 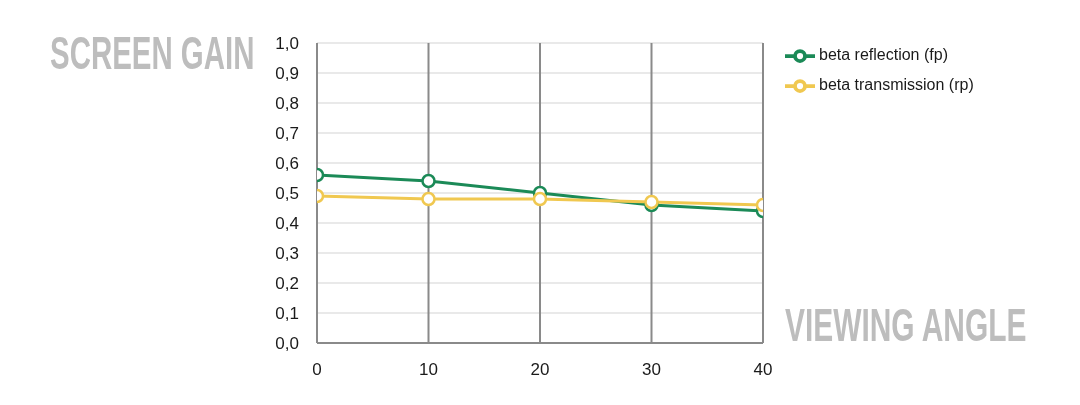 I want to click on x-tick-label: 0, so click(x=317, y=370).